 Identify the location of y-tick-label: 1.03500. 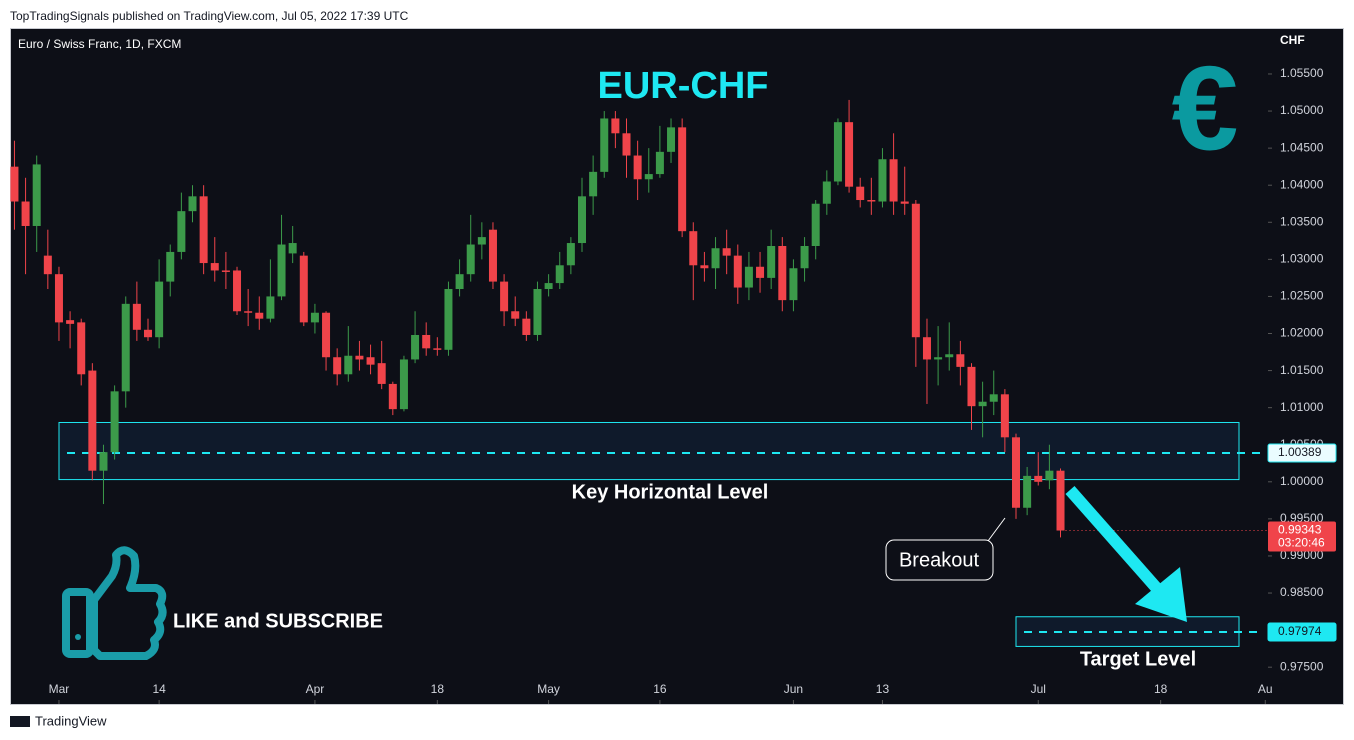
(1302, 221).